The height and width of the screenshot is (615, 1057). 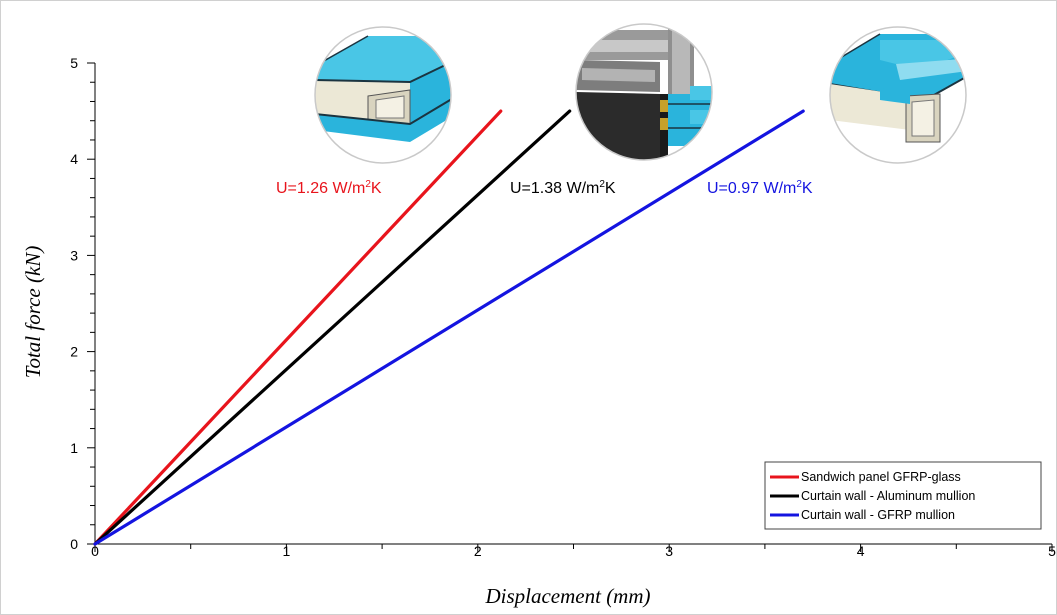 I want to click on sandwich-panel-section-inset, so click(x=383, y=95).